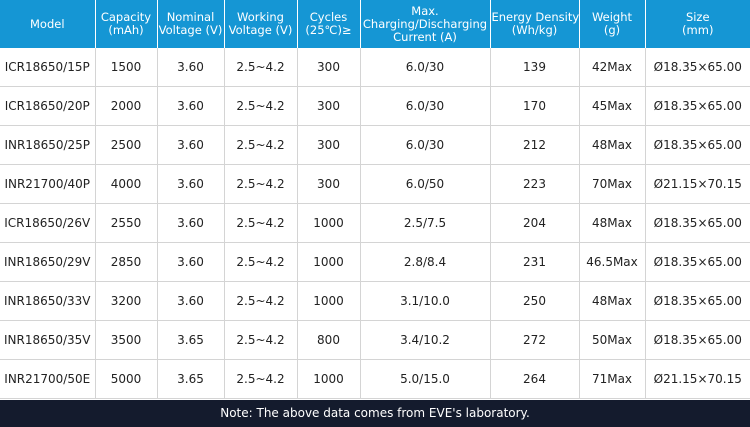  Describe the element at coordinates (612, 262) in the screenshot. I see `cell-weight: 46.5Max` at that location.